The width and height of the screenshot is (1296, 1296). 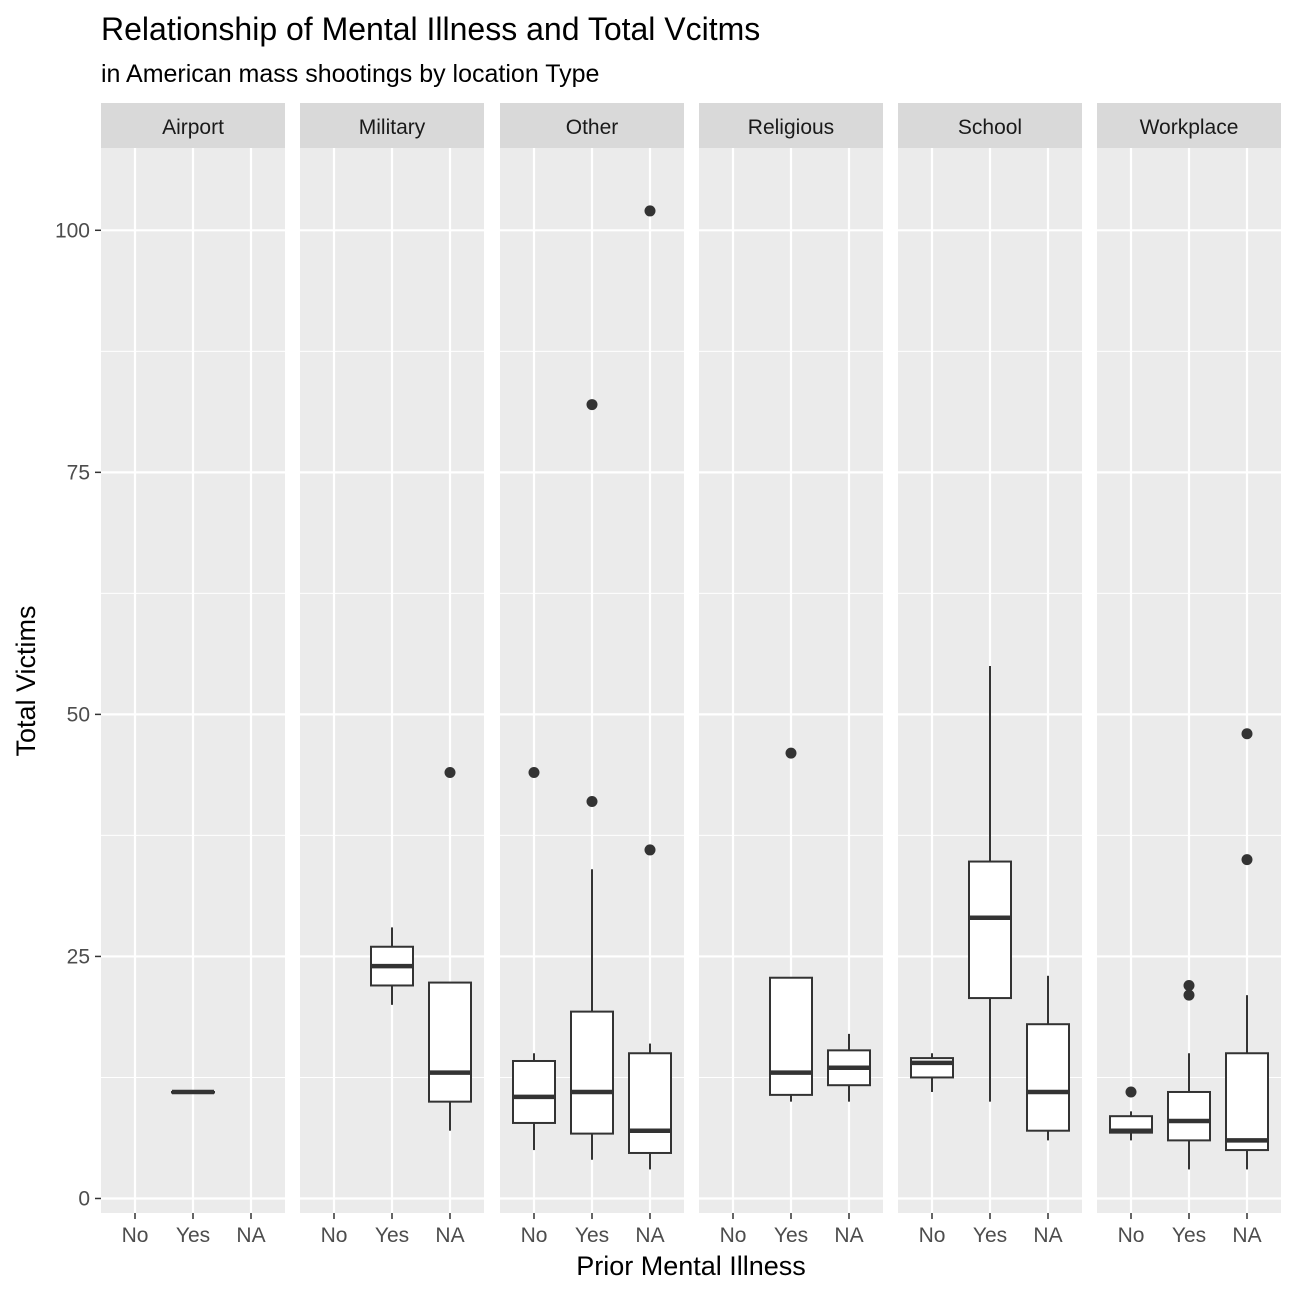 What do you see at coordinates (72, 230) in the screenshot?
I see `y-tick-label: 100` at bounding box center [72, 230].